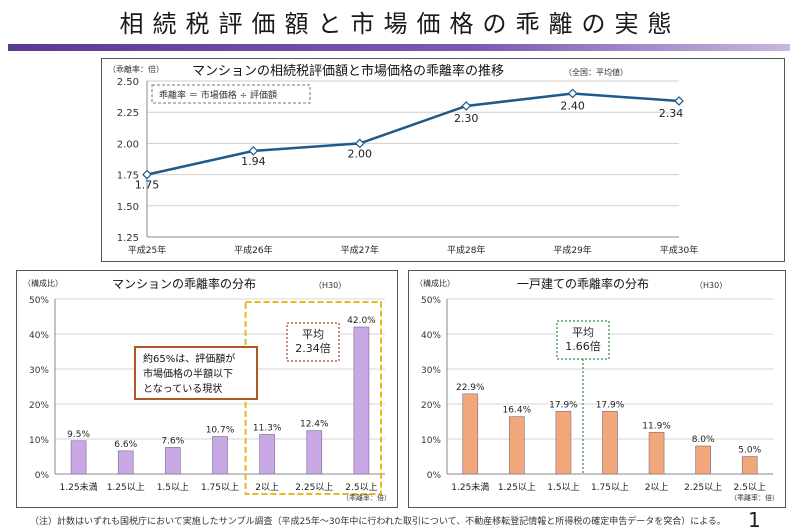 This screenshot has height=532, width=800. I want to click on y-tick-label: 2.50, so click(128, 82).